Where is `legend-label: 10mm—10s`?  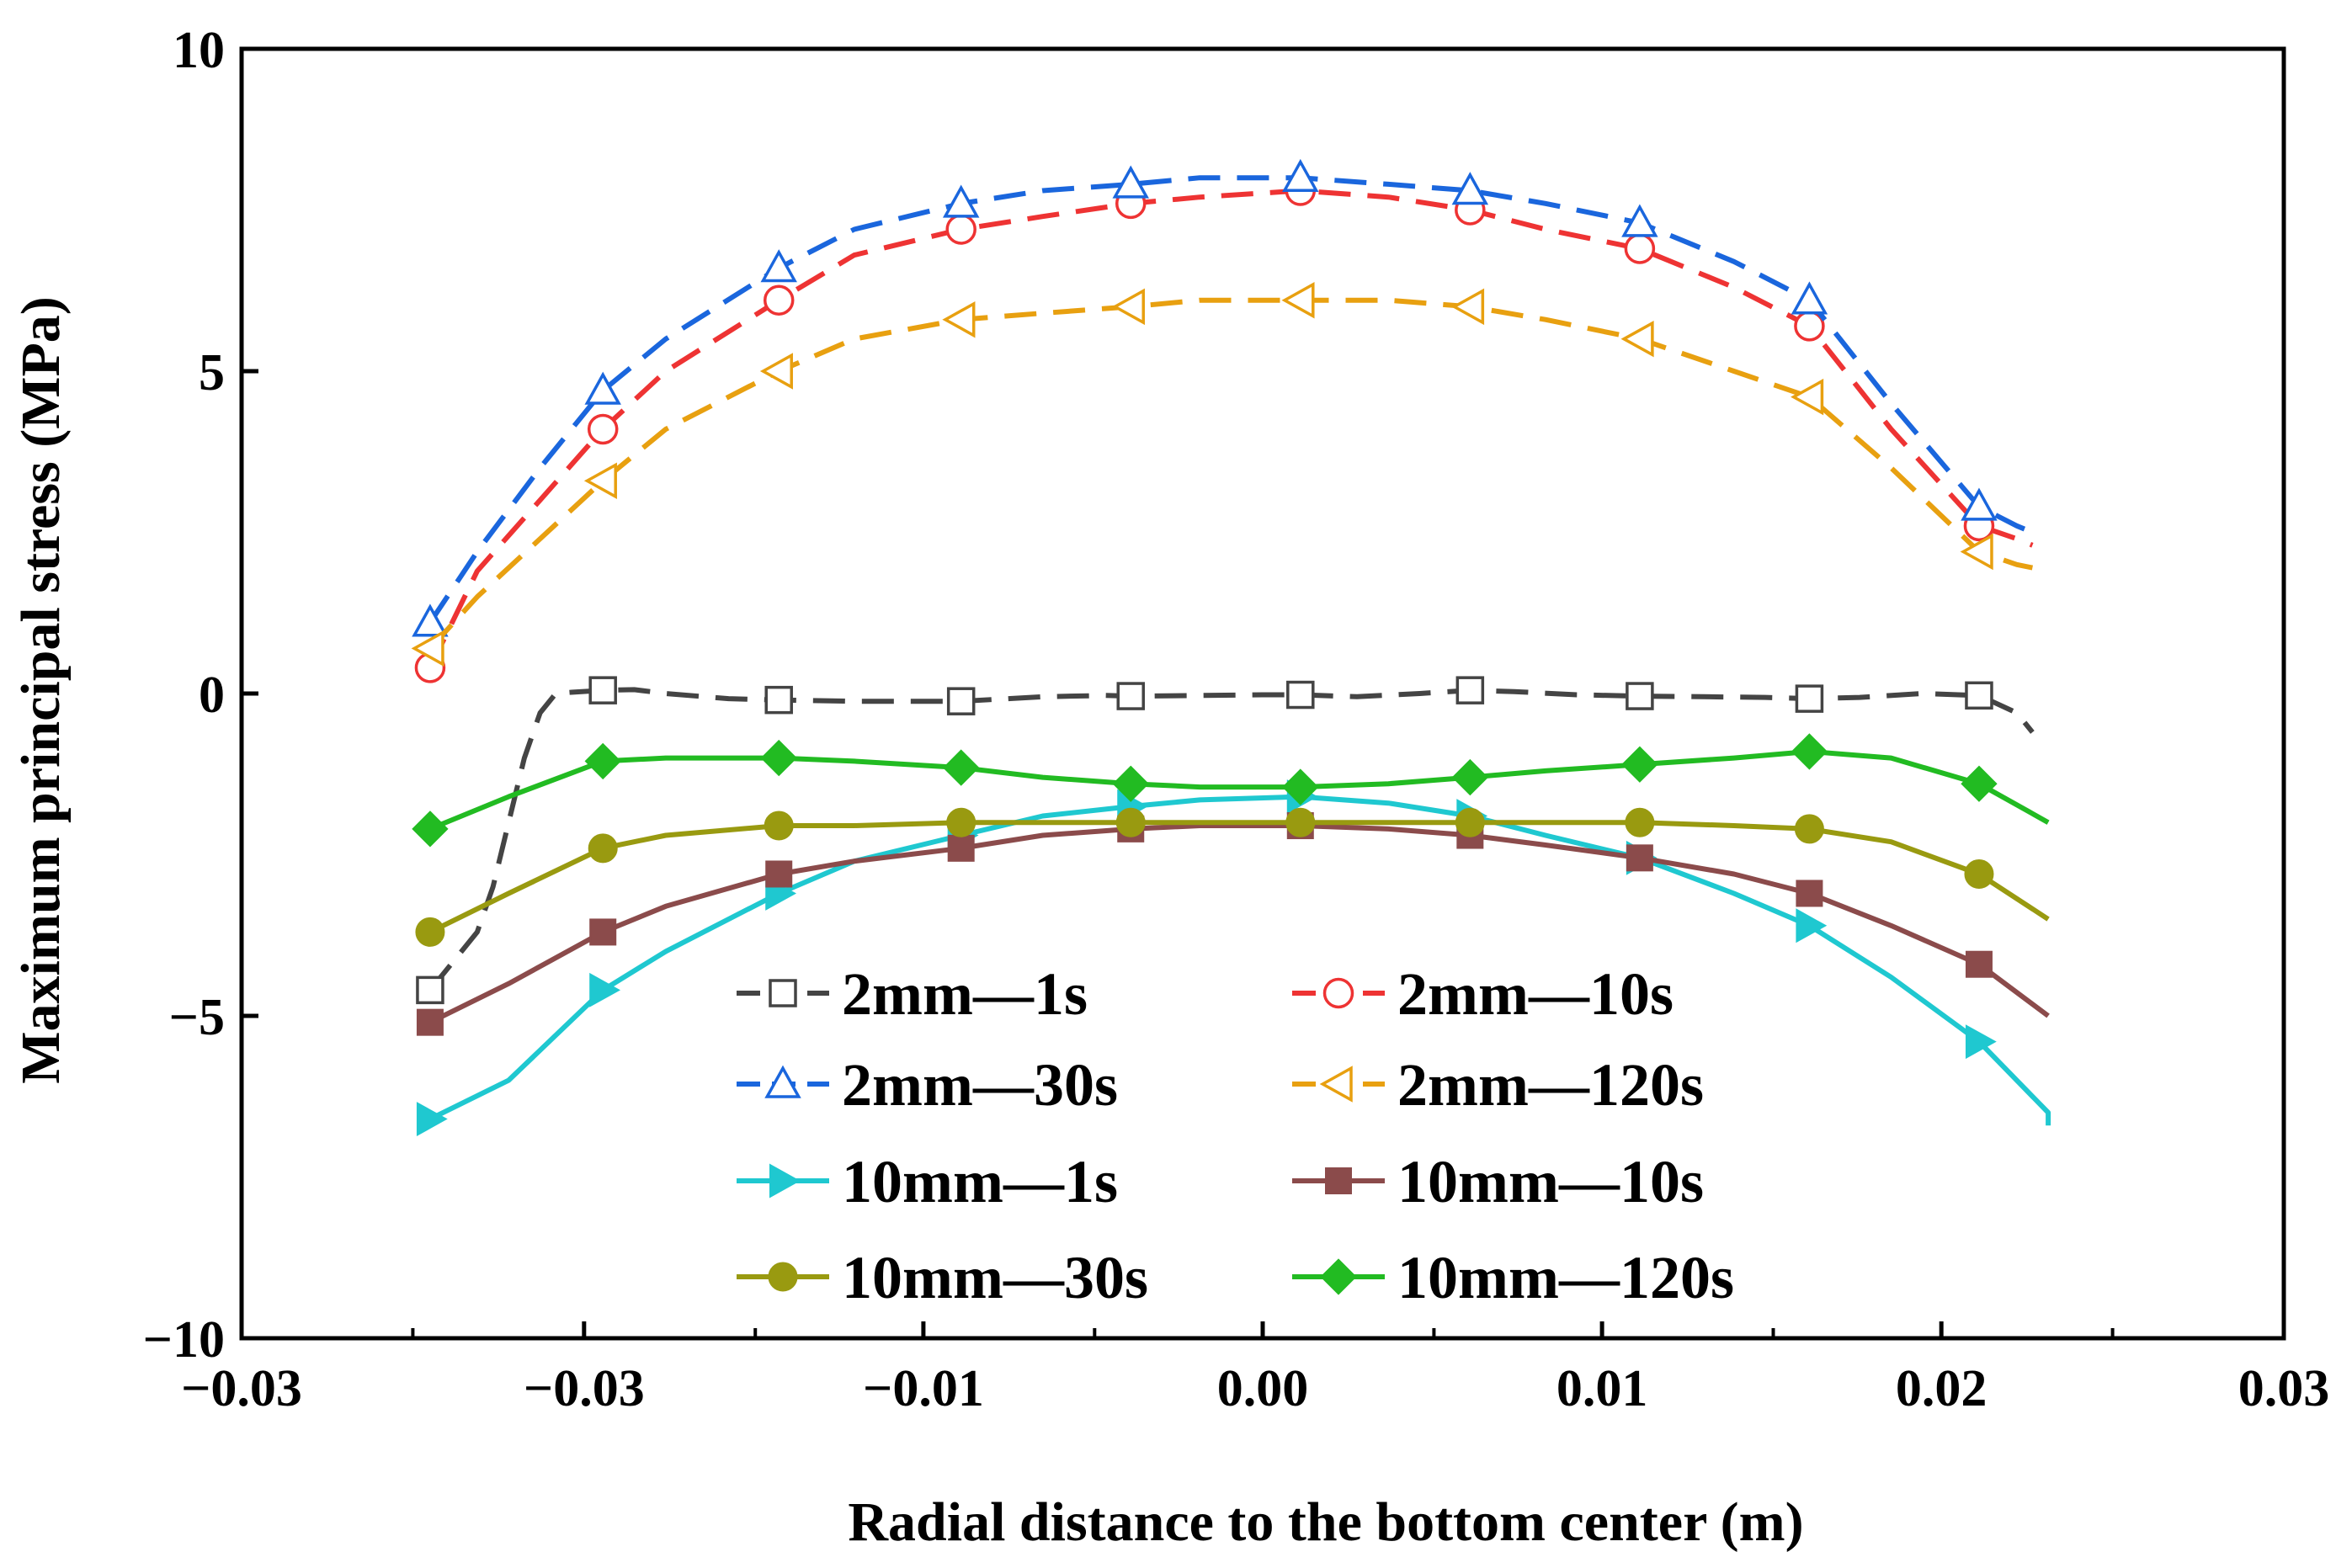 legend-label: 10mm—10s is located at coordinates (1550, 1181).